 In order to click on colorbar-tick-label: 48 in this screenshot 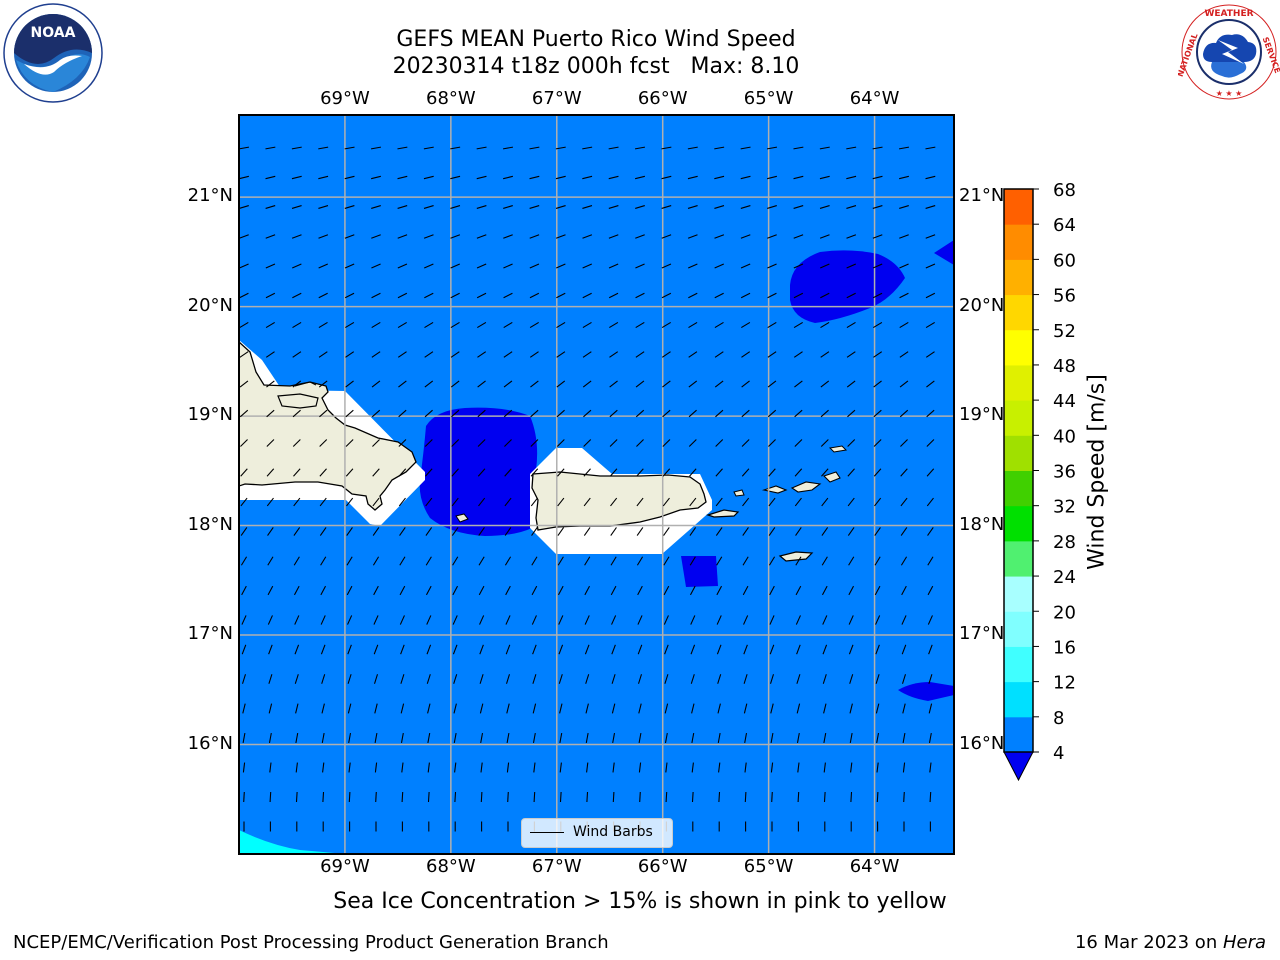, I will do `click(1064, 366)`.